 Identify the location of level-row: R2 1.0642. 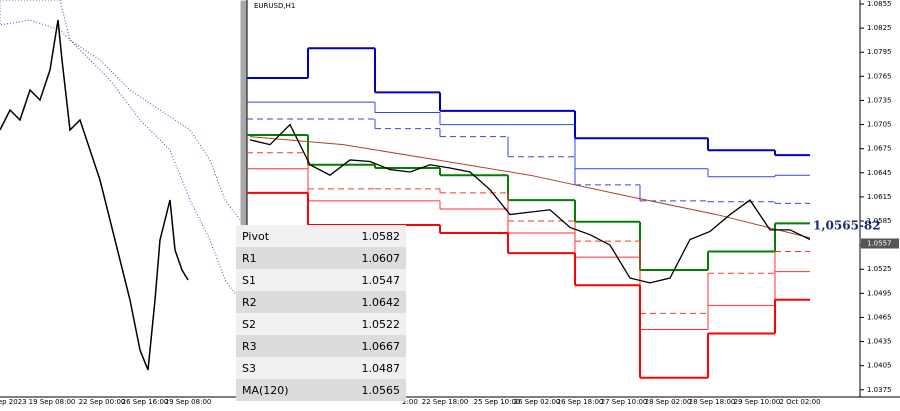
(321, 302).